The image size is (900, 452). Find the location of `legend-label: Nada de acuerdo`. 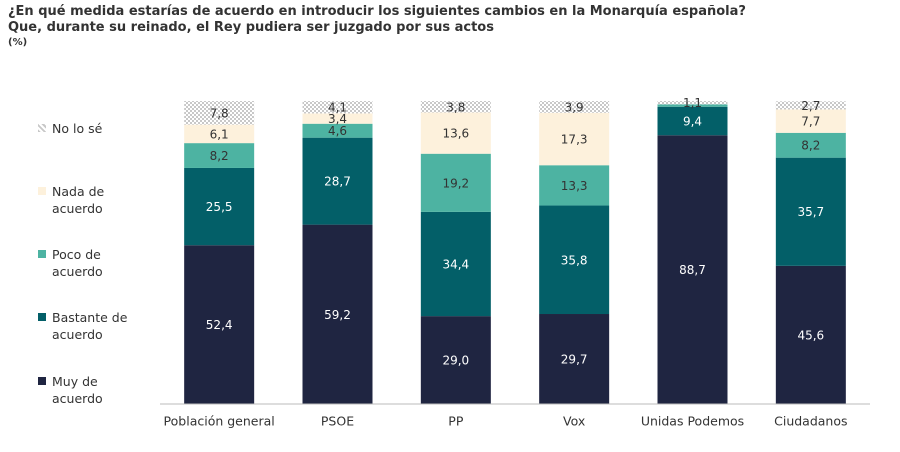

legend-label: Nada de acuerdo is located at coordinates (78, 200).